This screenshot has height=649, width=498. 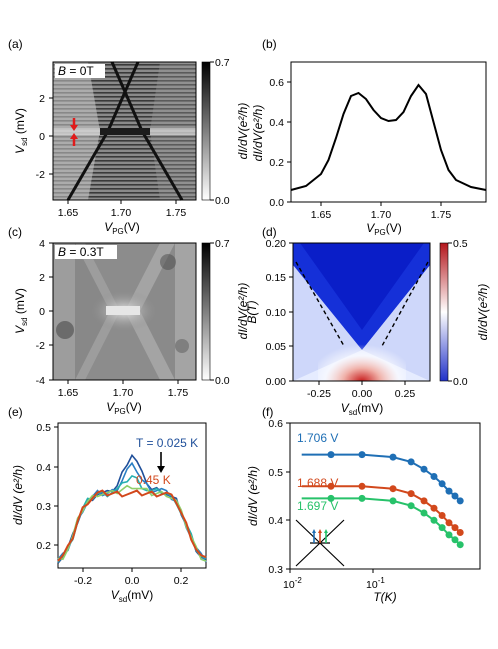 I want to click on xtick-1e-2: 10-2, so click(x=292, y=583).